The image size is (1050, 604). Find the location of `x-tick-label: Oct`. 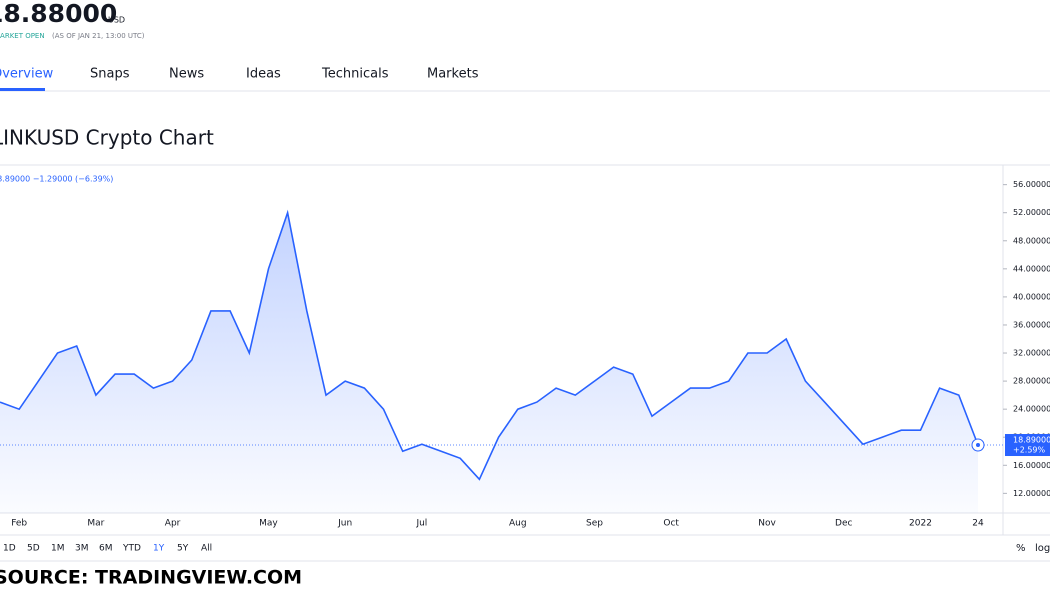

x-tick-label: Oct is located at coordinates (671, 524).